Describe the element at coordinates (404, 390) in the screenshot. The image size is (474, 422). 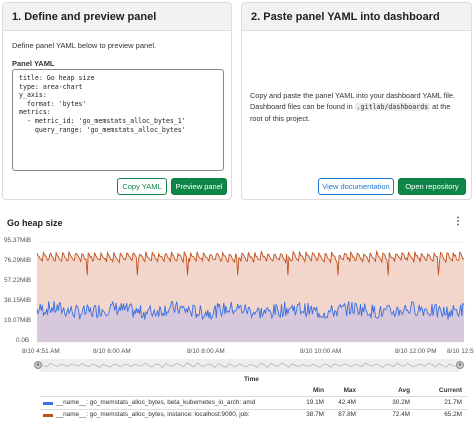
I see `legend-avg-header: Avg` at that location.